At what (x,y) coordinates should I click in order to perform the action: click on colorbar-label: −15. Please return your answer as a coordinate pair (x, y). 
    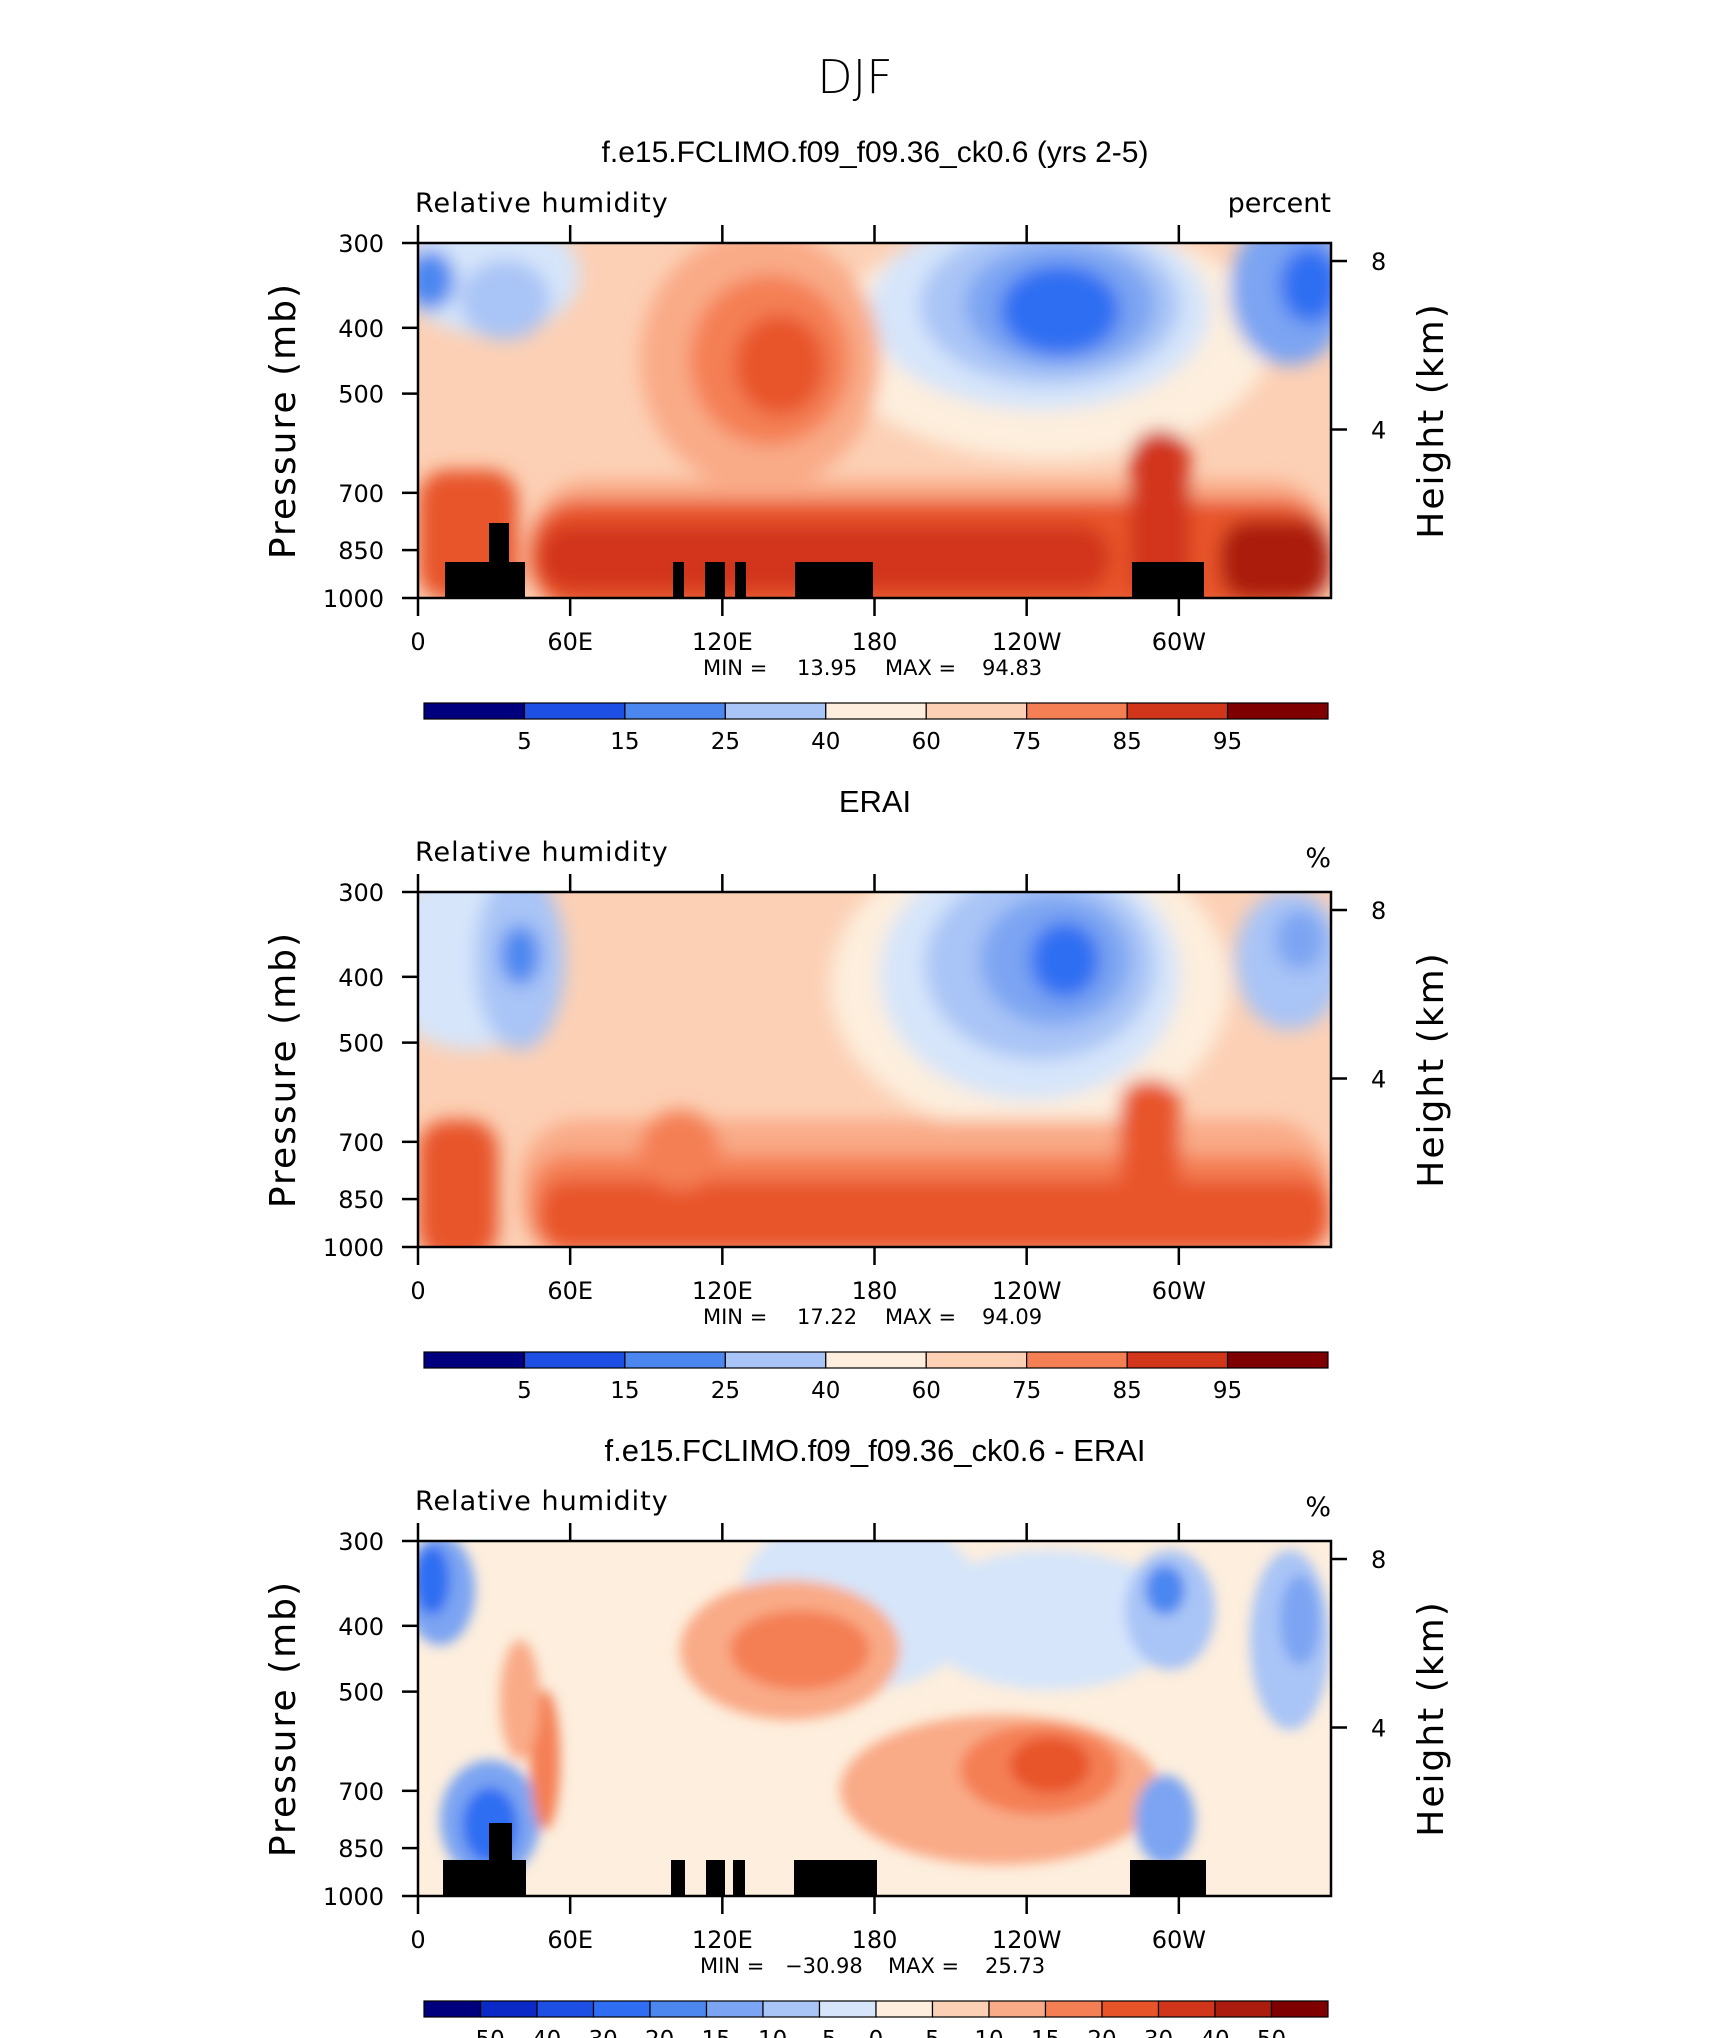
    Looking at the image, I should click on (706, 2032).